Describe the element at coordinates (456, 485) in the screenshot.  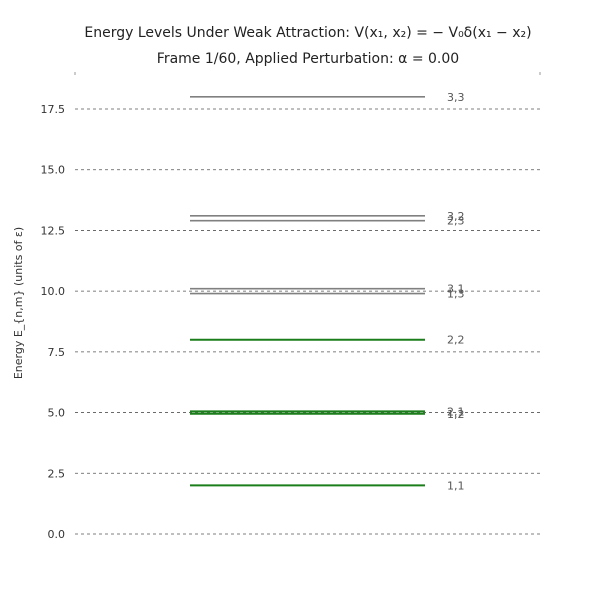
I see `energy-level-label-1-1: 1,1` at that location.